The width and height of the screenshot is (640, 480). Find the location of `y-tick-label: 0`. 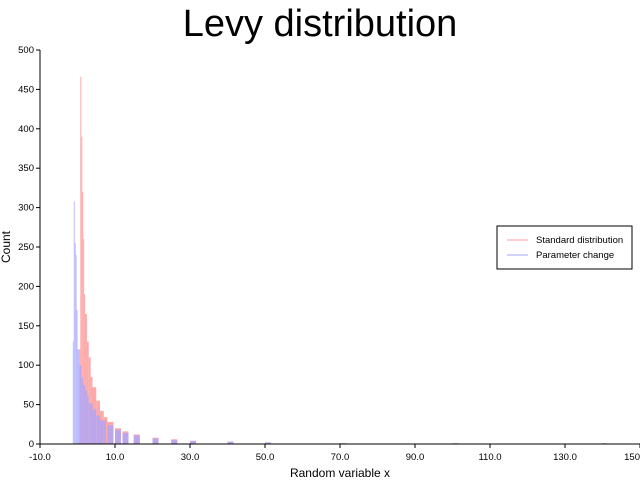

y-tick-label: 0 is located at coordinates (31, 444).